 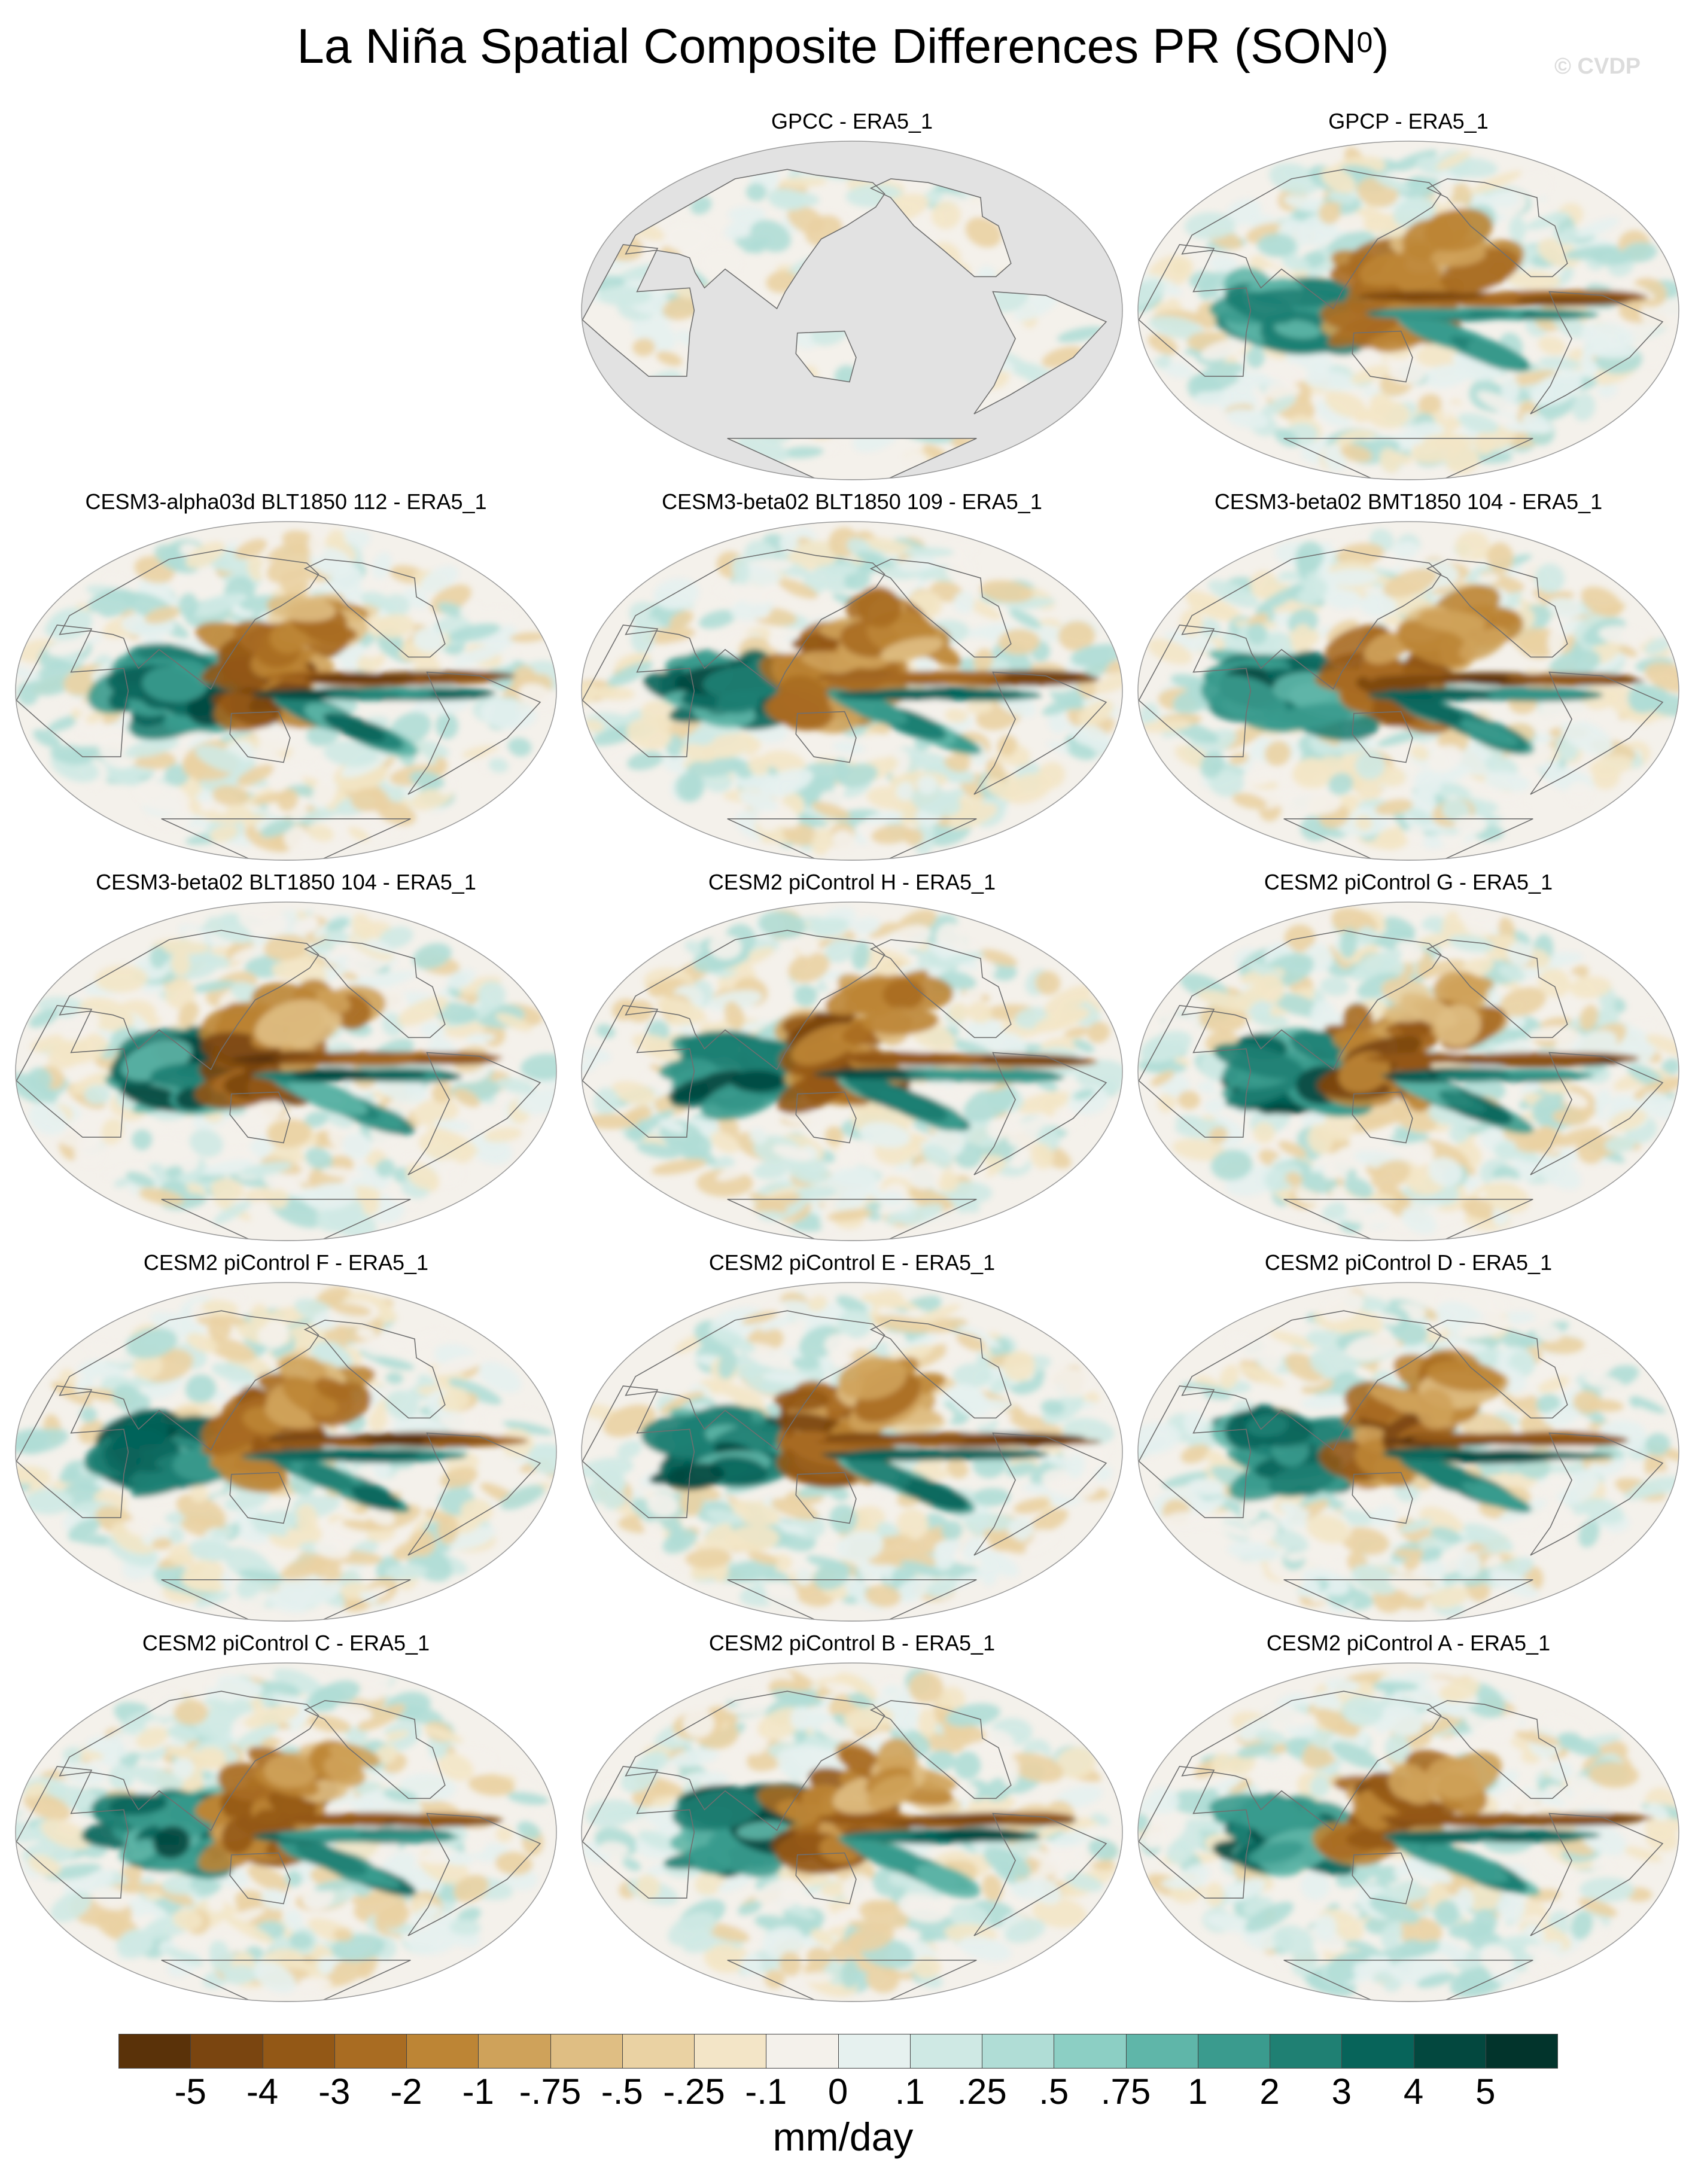 What do you see at coordinates (286, 1817) in the screenshot?
I see `map-panel: CESM2 piControl C - ERA5_1` at bounding box center [286, 1817].